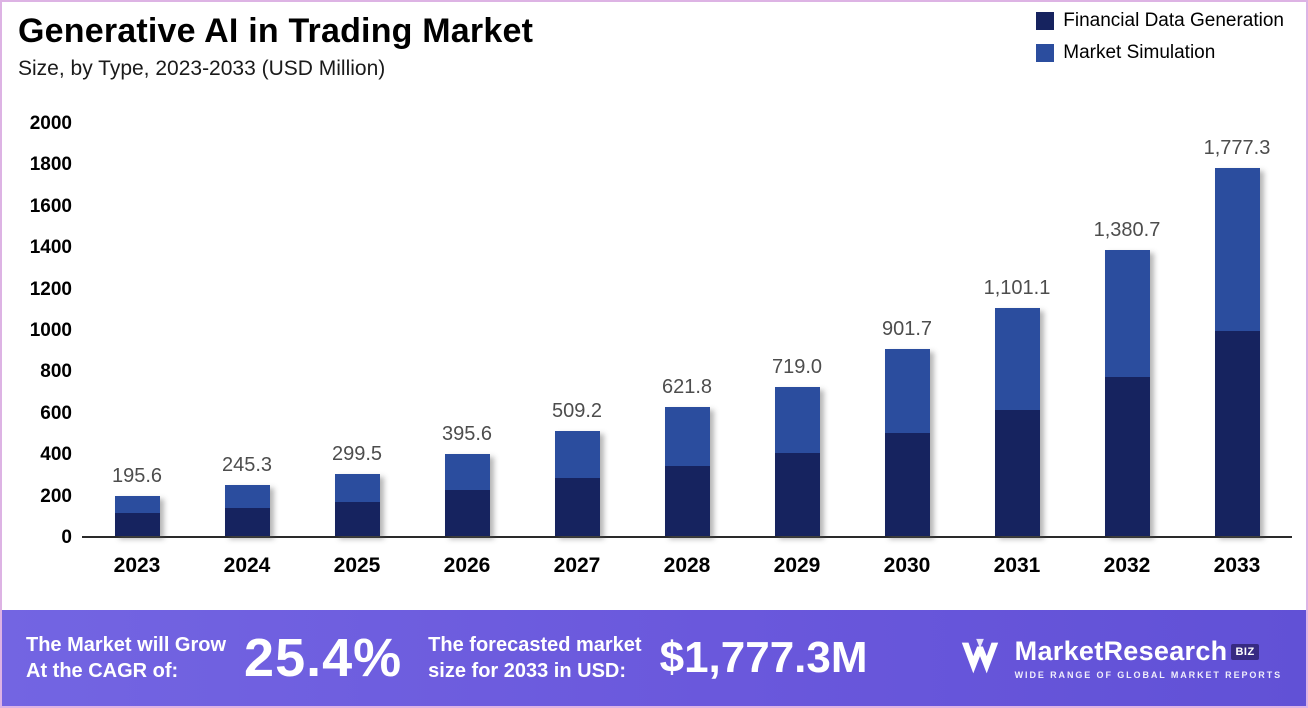 This screenshot has height=708, width=1308. I want to click on y-tick-label: 1000, so click(50, 330).